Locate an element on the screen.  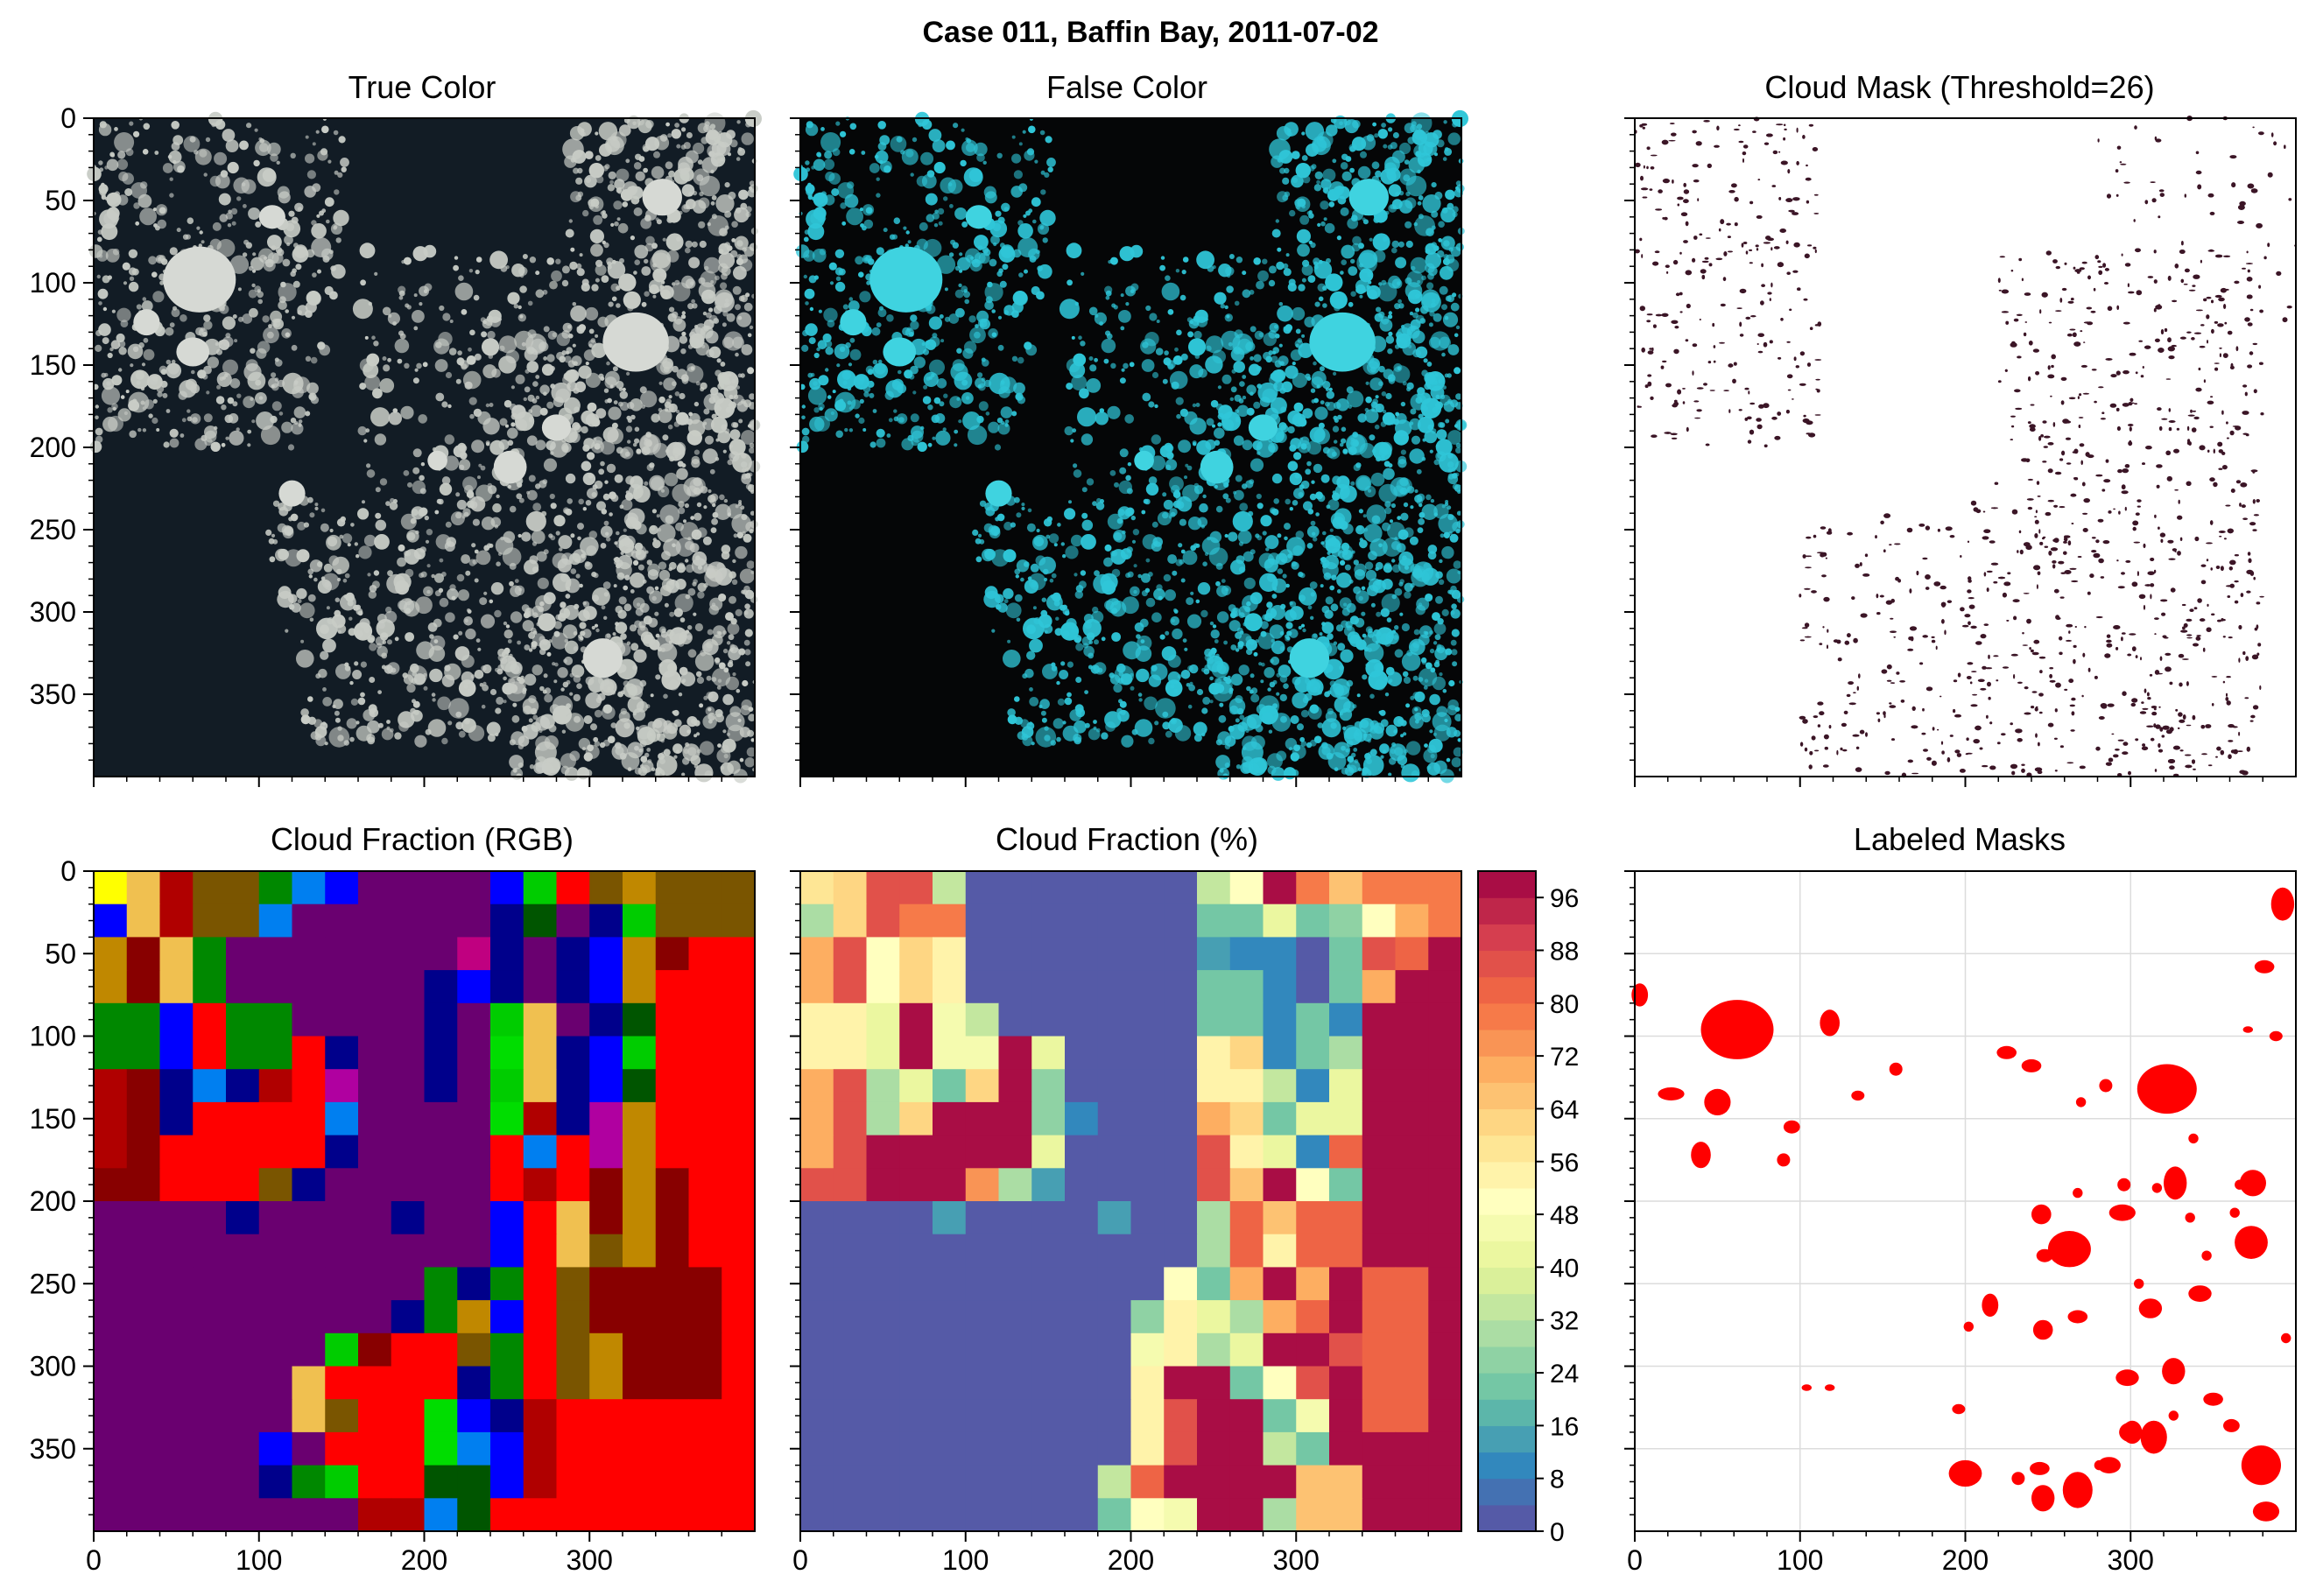
x-tick-label: 100 is located at coordinates (259, 1560).